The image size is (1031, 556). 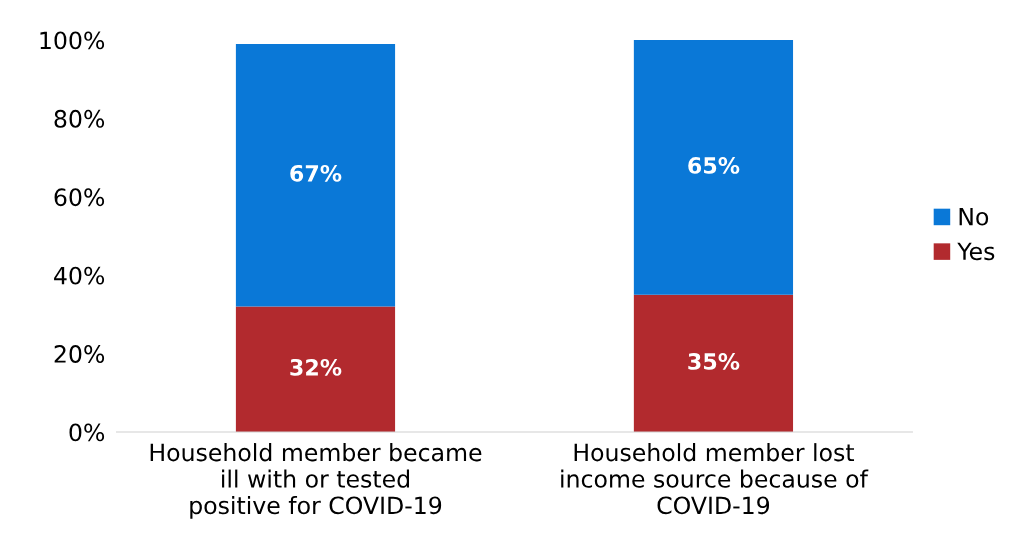 What do you see at coordinates (87, 432) in the screenshot?
I see `y-tick-label: 0%` at bounding box center [87, 432].